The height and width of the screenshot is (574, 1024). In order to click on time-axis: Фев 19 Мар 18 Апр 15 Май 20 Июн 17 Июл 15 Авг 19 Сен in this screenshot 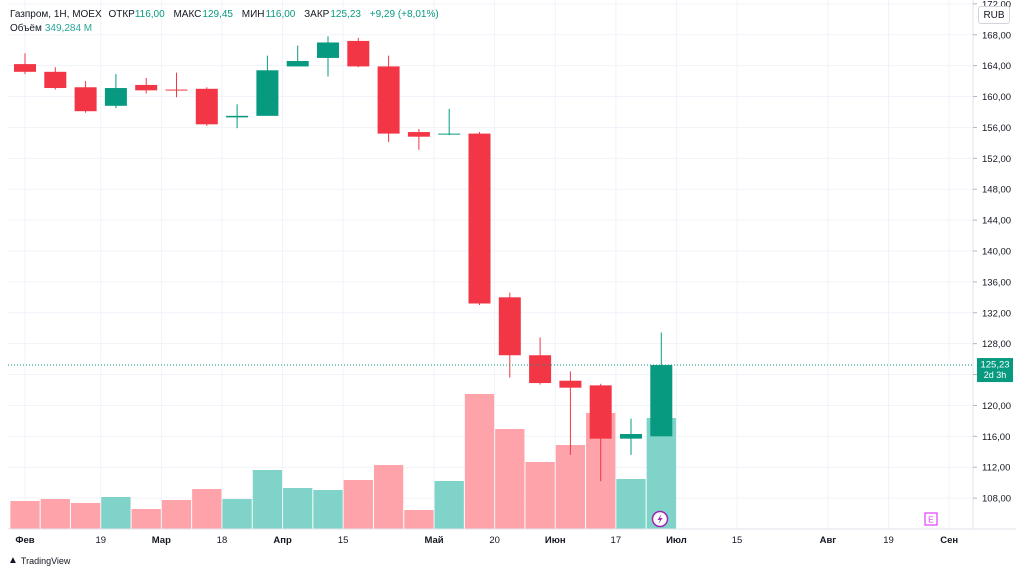, I will do `click(486, 540)`.